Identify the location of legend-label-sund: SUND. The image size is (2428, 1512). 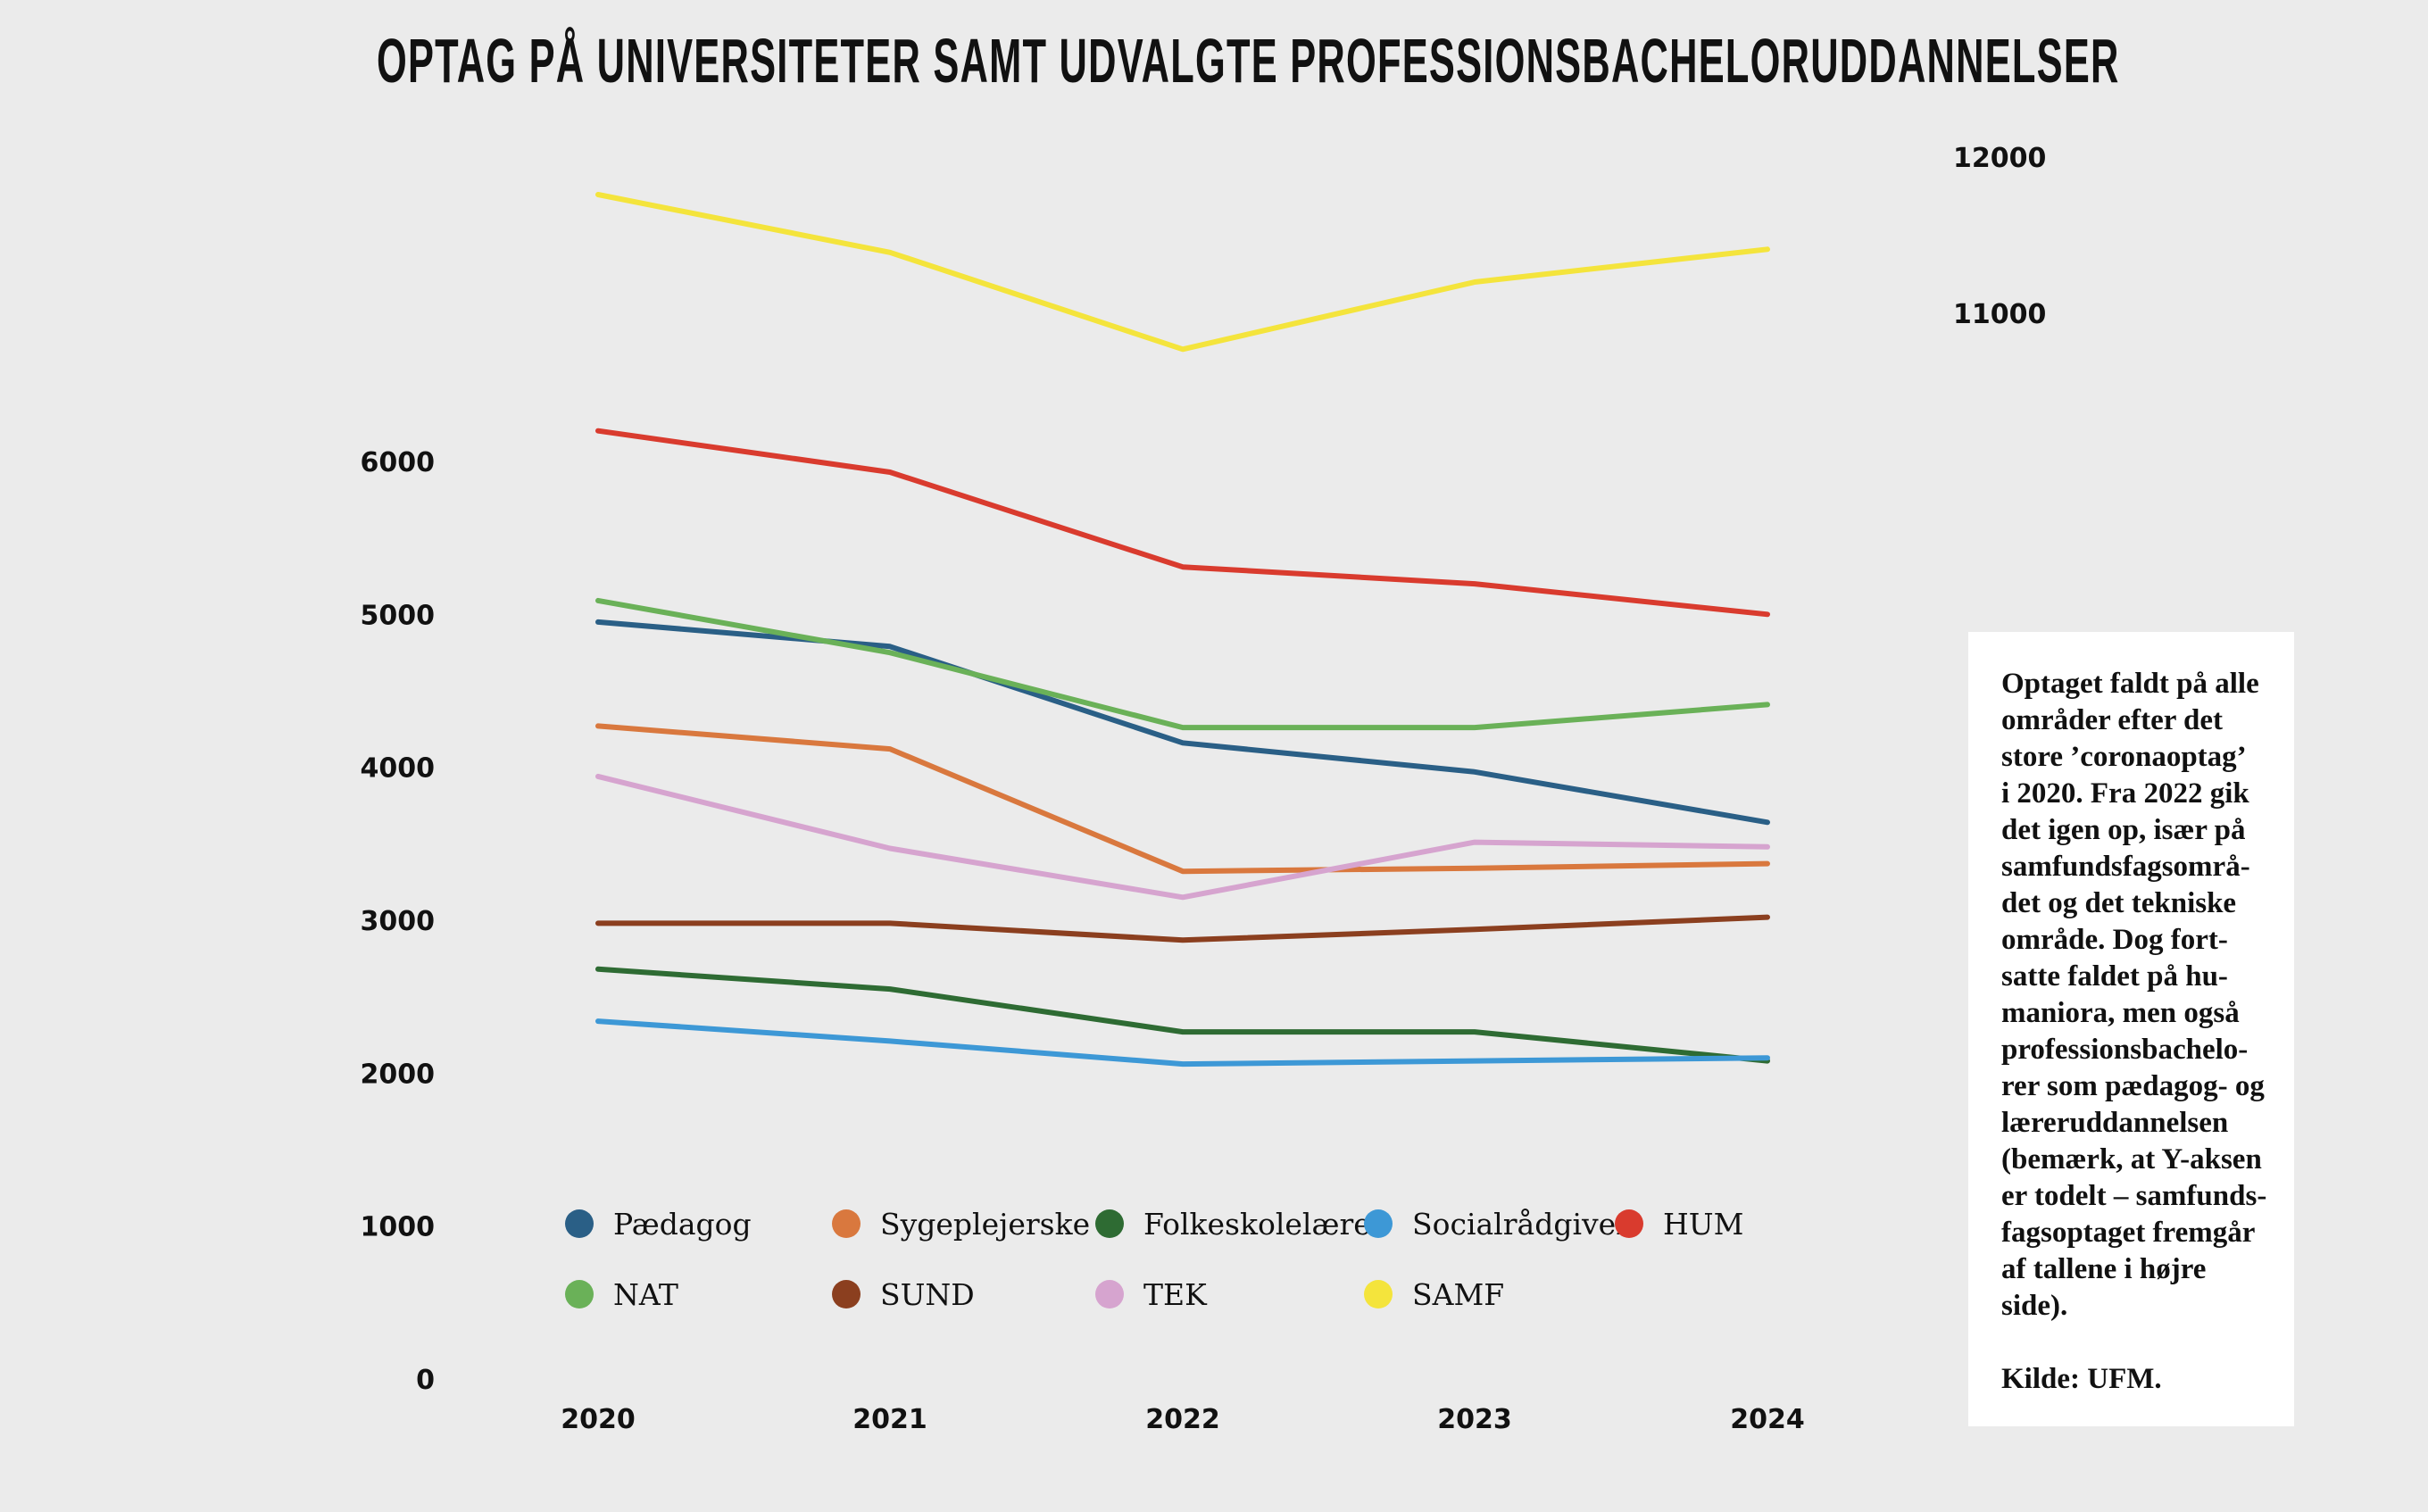
(927, 1295).